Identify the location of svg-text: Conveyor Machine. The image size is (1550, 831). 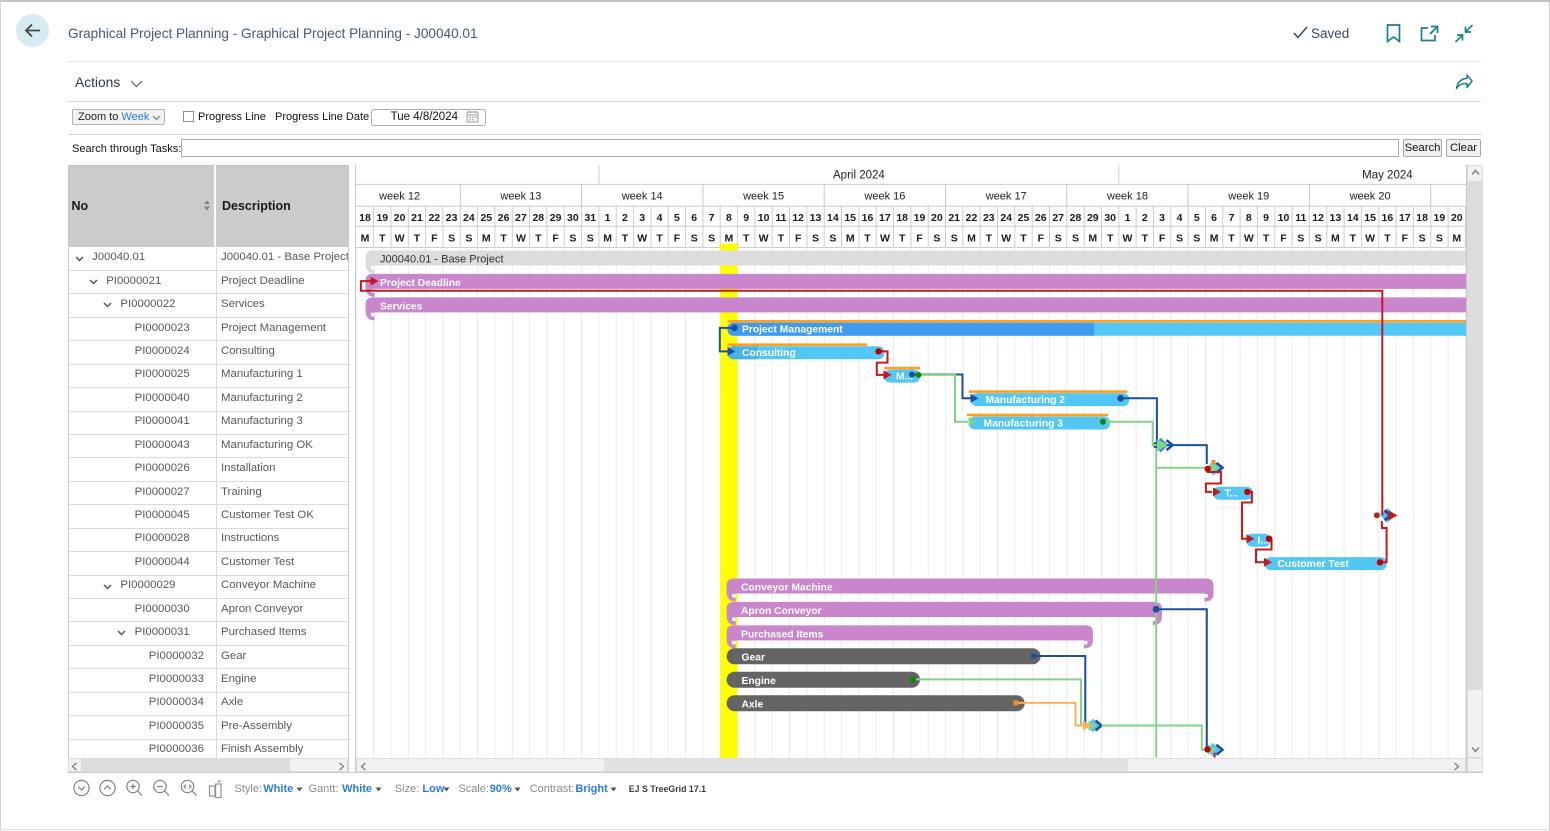
(787, 587).